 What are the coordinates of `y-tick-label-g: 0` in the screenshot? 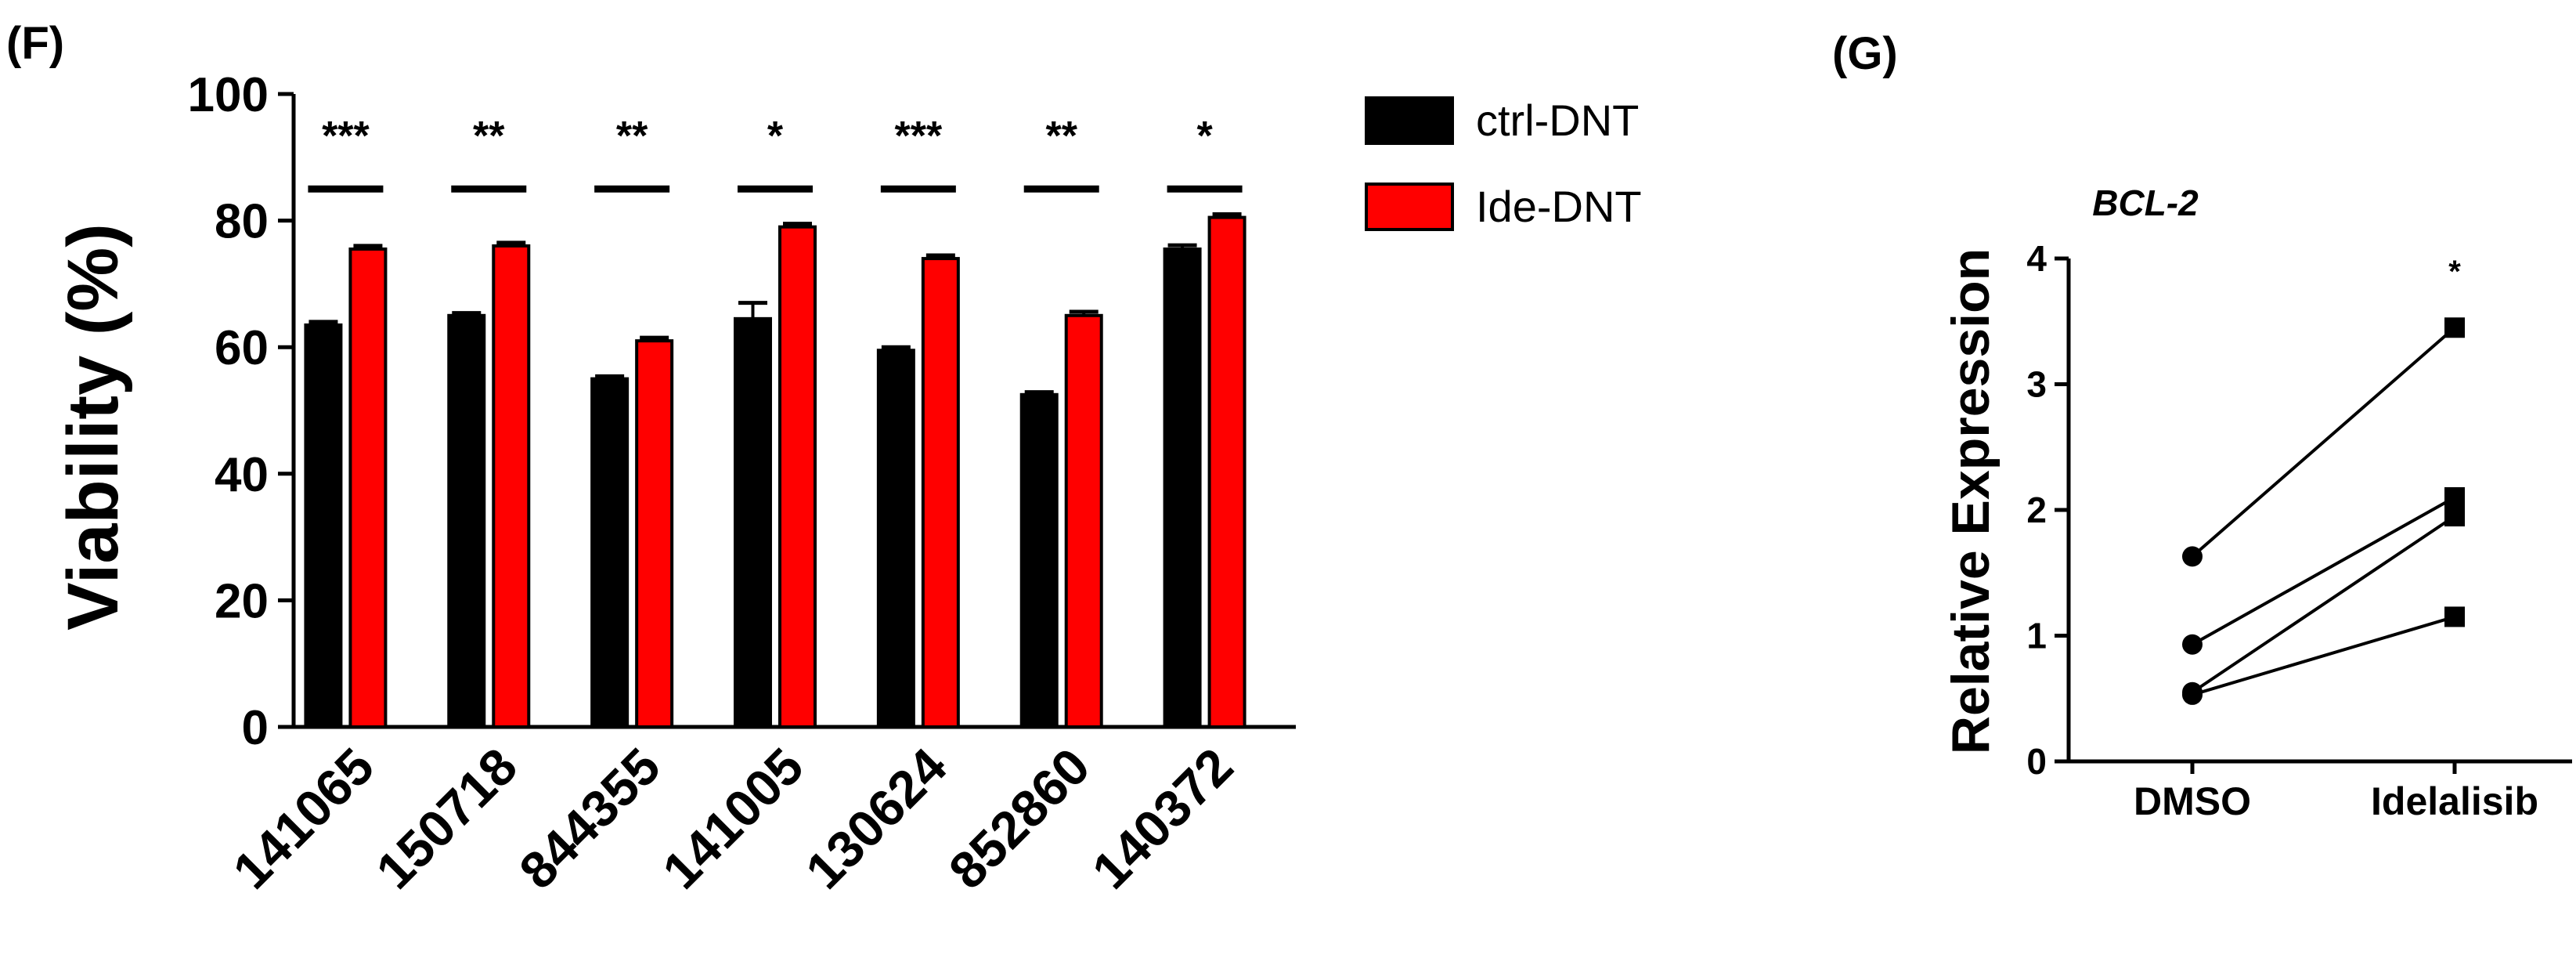 It's located at (2036, 761).